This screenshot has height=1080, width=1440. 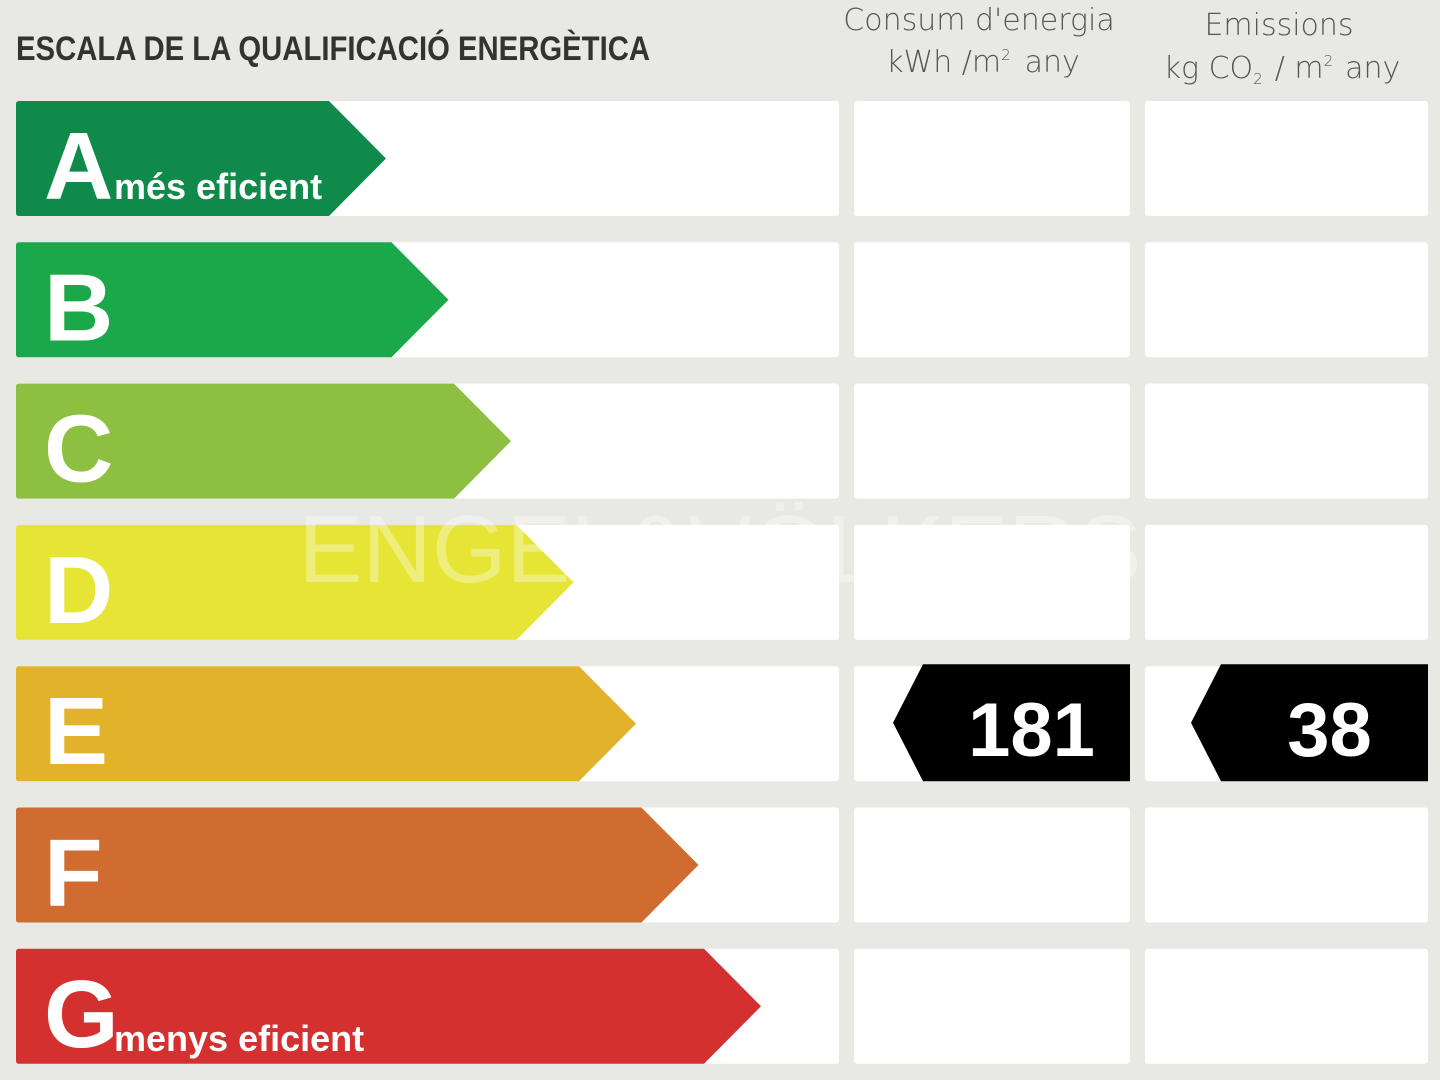 What do you see at coordinates (1208, 68) in the screenshot?
I see `unit-part: kg CO` at bounding box center [1208, 68].